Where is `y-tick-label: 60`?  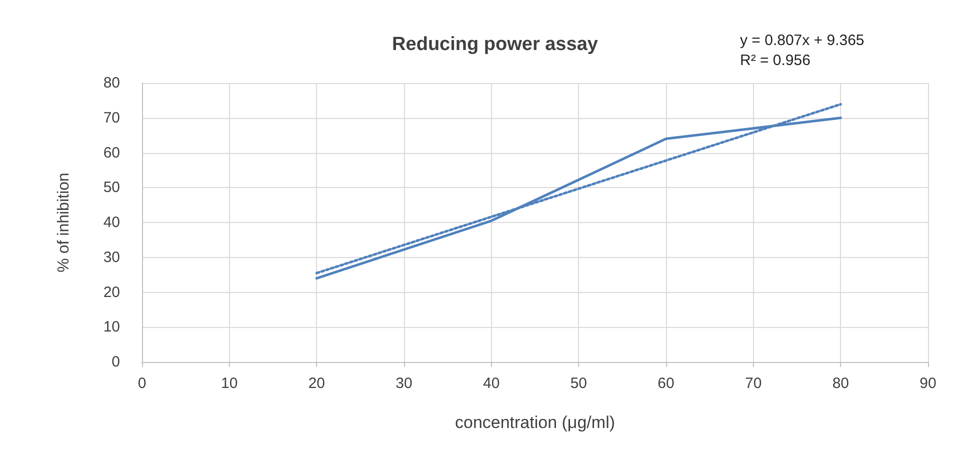 y-tick-label: 60 is located at coordinates (111, 153).